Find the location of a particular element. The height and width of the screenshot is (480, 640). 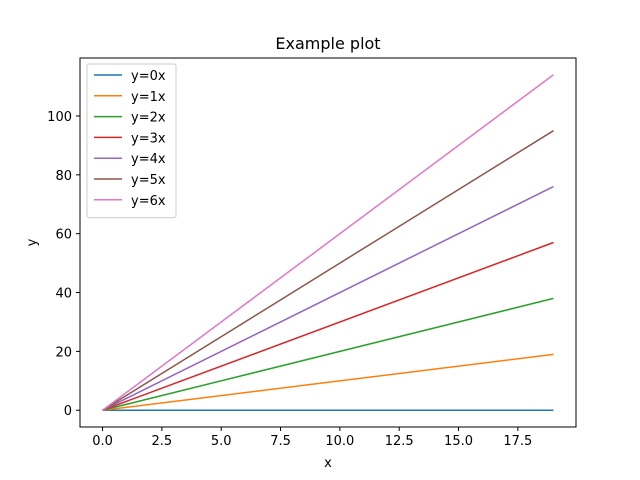

x-tick-label: 12.5 is located at coordinates (399, 441).